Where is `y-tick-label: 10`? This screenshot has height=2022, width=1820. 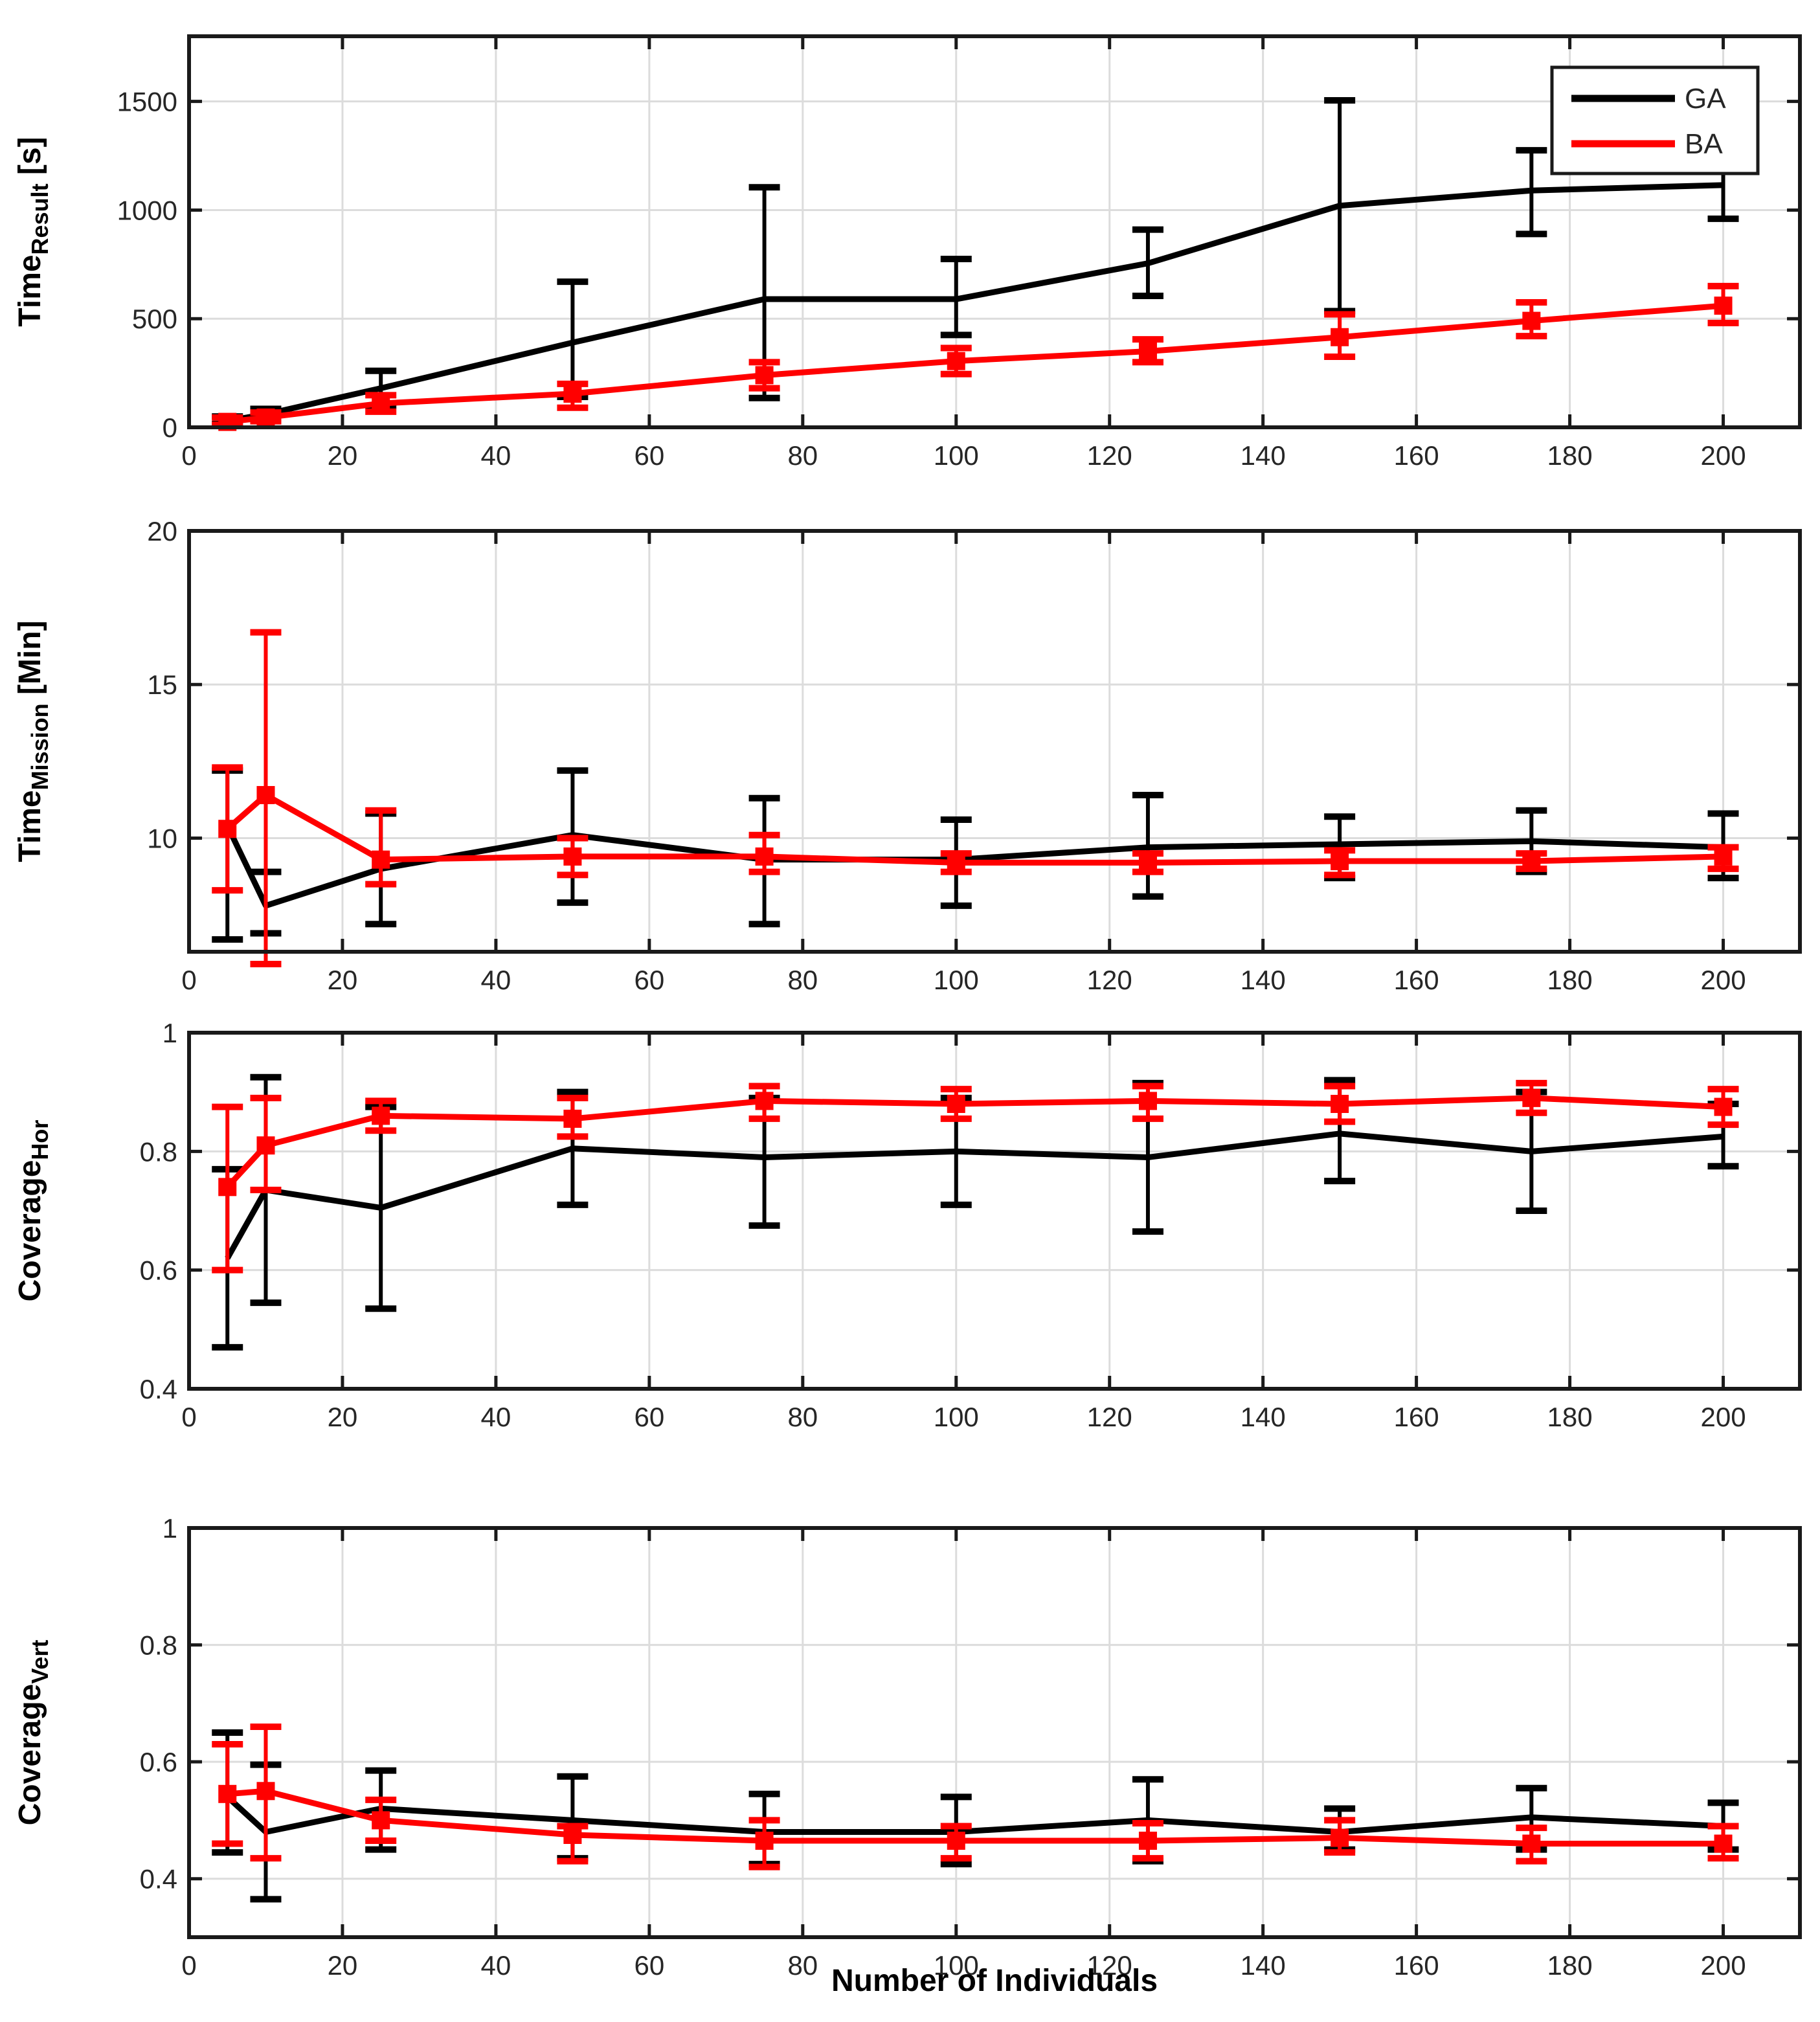
y-tick-label: 10 is located at coordinates (162, 838).